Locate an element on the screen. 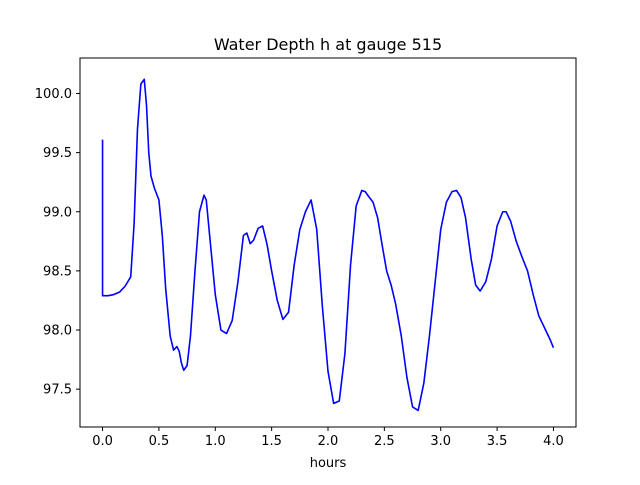  chart-title: Water Depth h at gauge 515 is located at coordinates (328, 44).